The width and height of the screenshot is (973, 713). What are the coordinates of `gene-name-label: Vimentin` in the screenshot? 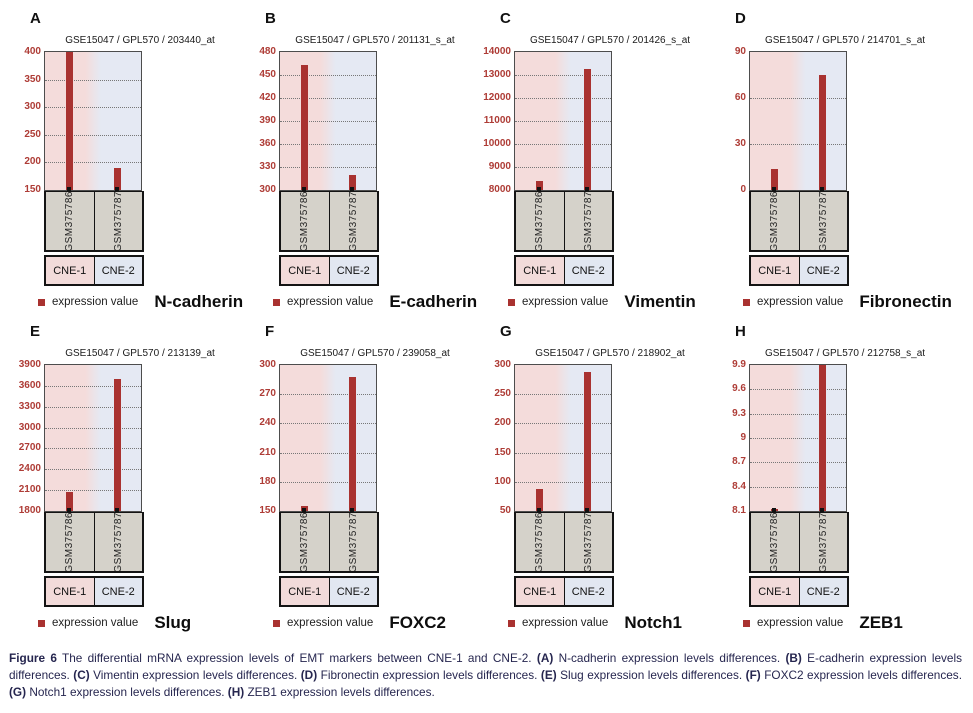 It's located at (660, 301).